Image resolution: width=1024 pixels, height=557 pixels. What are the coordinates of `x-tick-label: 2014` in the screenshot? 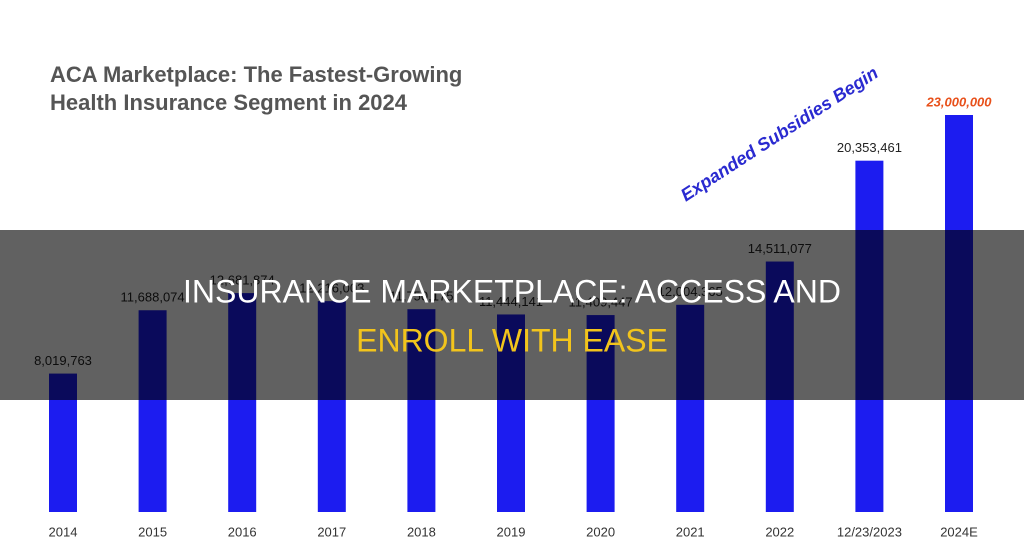 It's located at (63, 531).